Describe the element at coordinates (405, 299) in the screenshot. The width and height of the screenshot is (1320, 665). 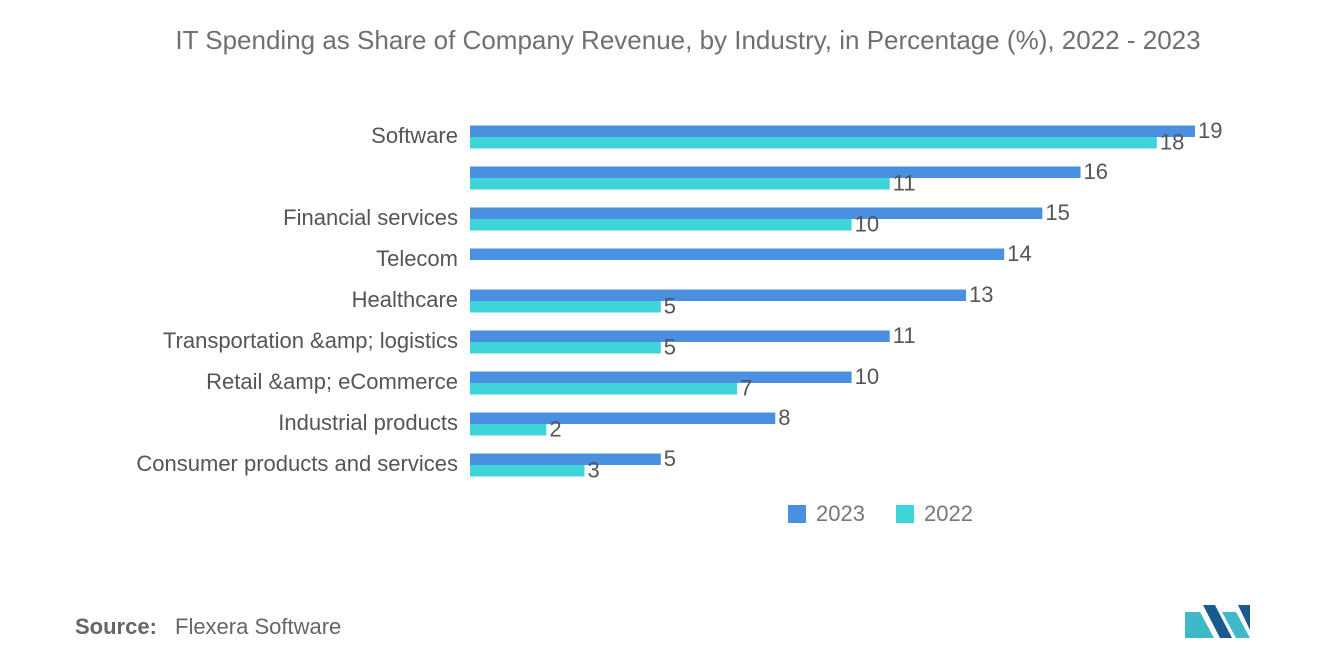
I see `y-tick-label: Healthcare` at that location.